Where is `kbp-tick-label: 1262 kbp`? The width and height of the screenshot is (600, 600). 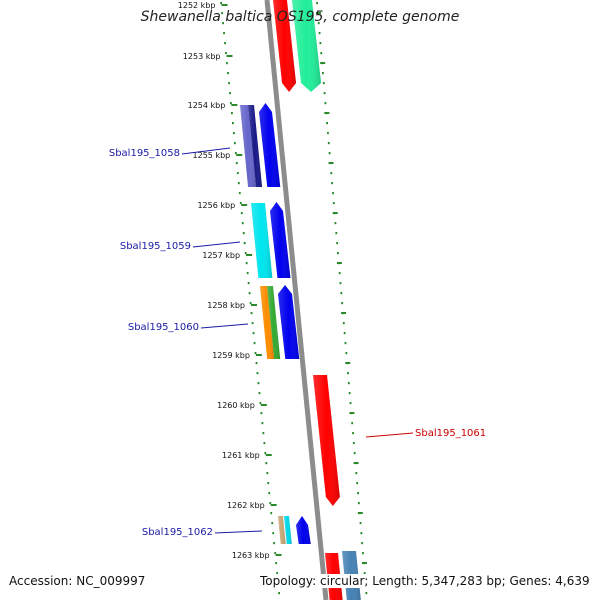 kbp-tick-label: 1262 kbp is located at coordinates (246, 505).